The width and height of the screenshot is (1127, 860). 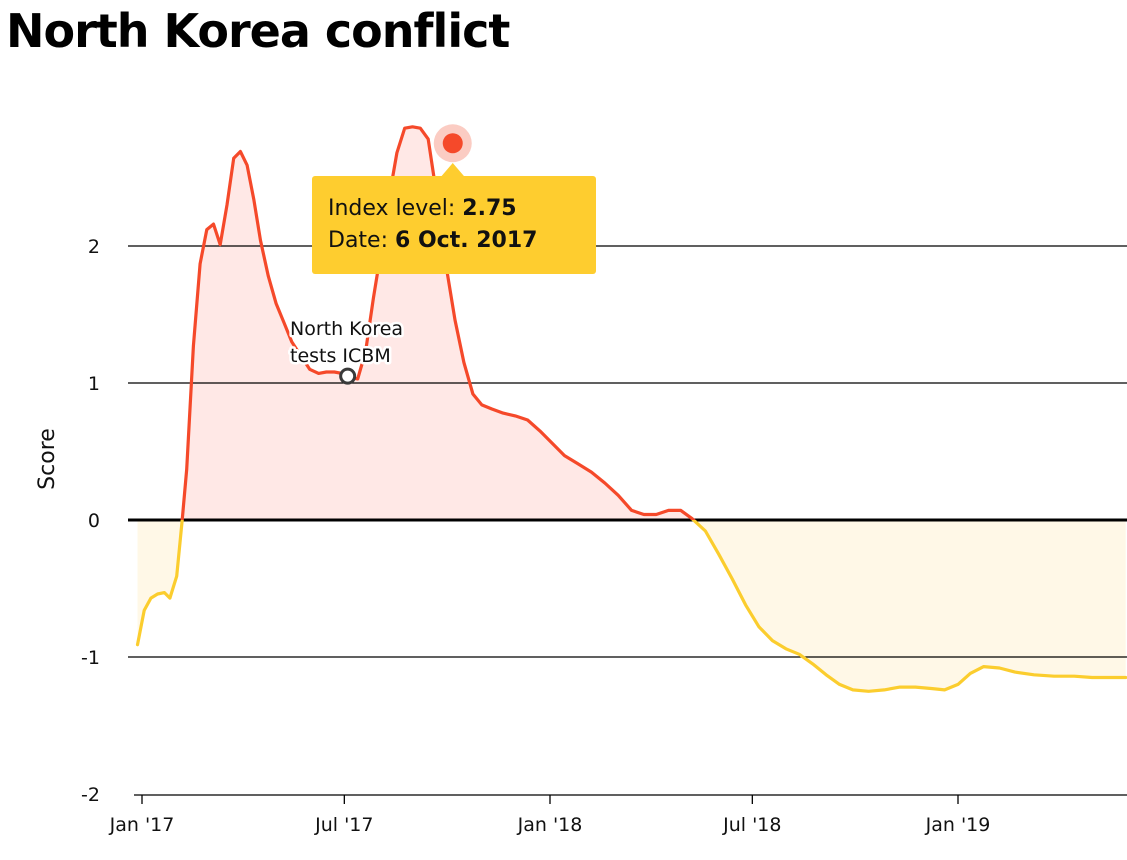 I want to click on tooltip-index-value: 2.75, so click(x=489, y=208).